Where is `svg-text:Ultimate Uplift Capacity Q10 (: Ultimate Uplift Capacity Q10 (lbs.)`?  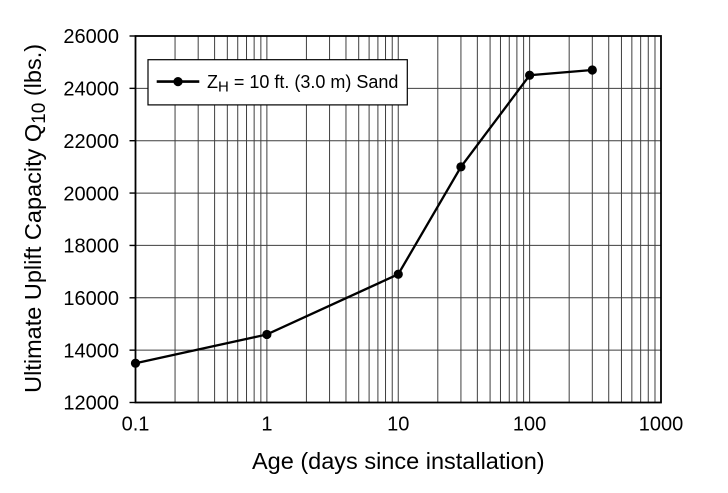 svg-text:Ultimate Uplift Capacity Q10 (: Ultimate Uplift Capacity Q10 (lbs.) is located at coordinates (35, 218).